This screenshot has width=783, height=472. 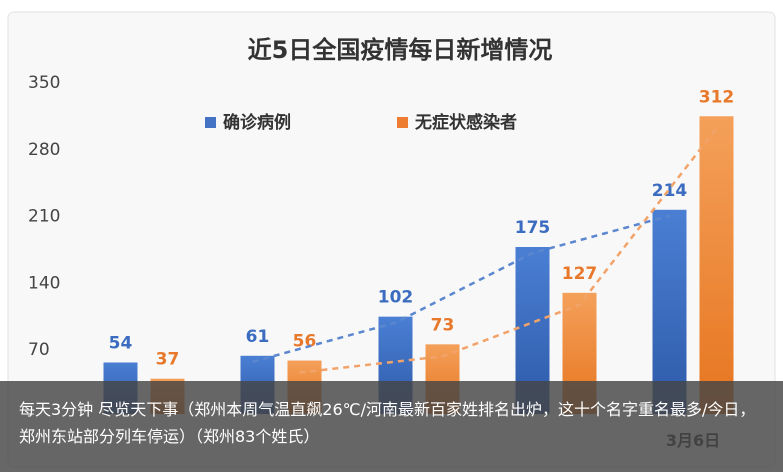 I want to click on y-tick-label: 280, so click(x=44, y=150).